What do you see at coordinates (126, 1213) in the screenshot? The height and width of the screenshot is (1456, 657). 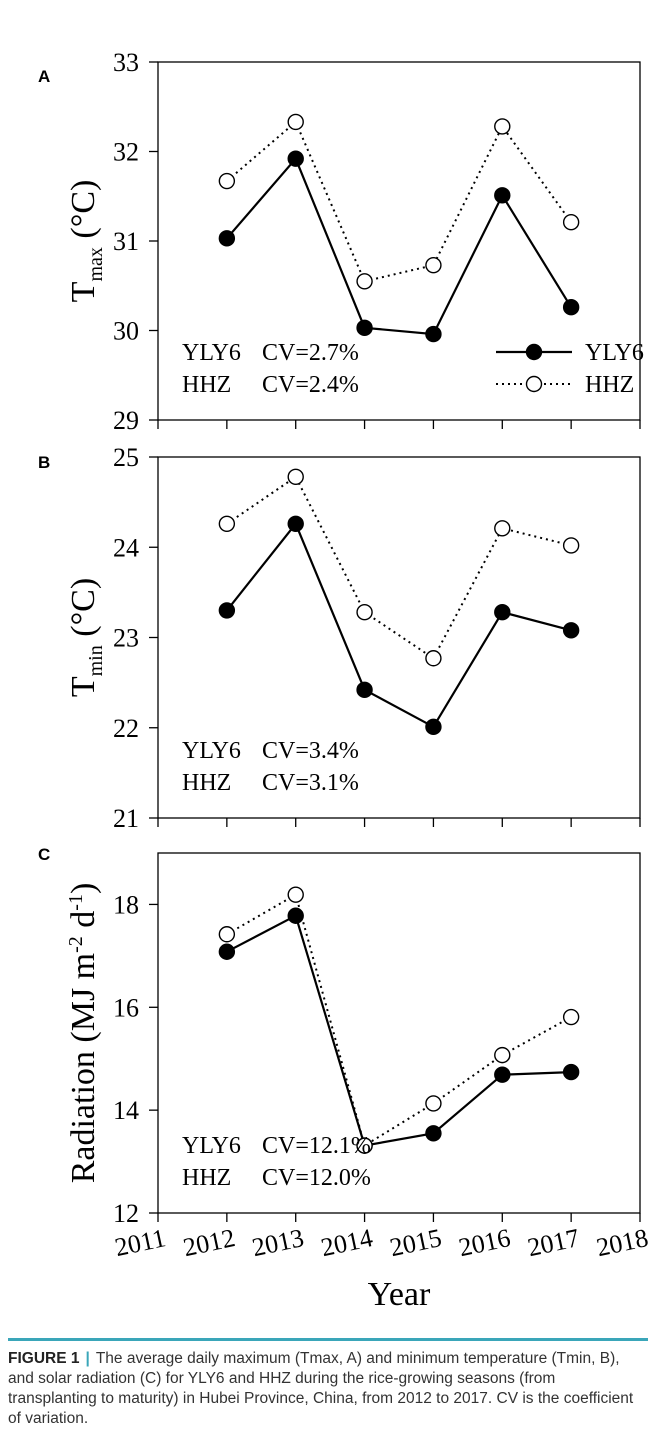 I see `y-tick-label: 12` at bounding box center [126, 1213].